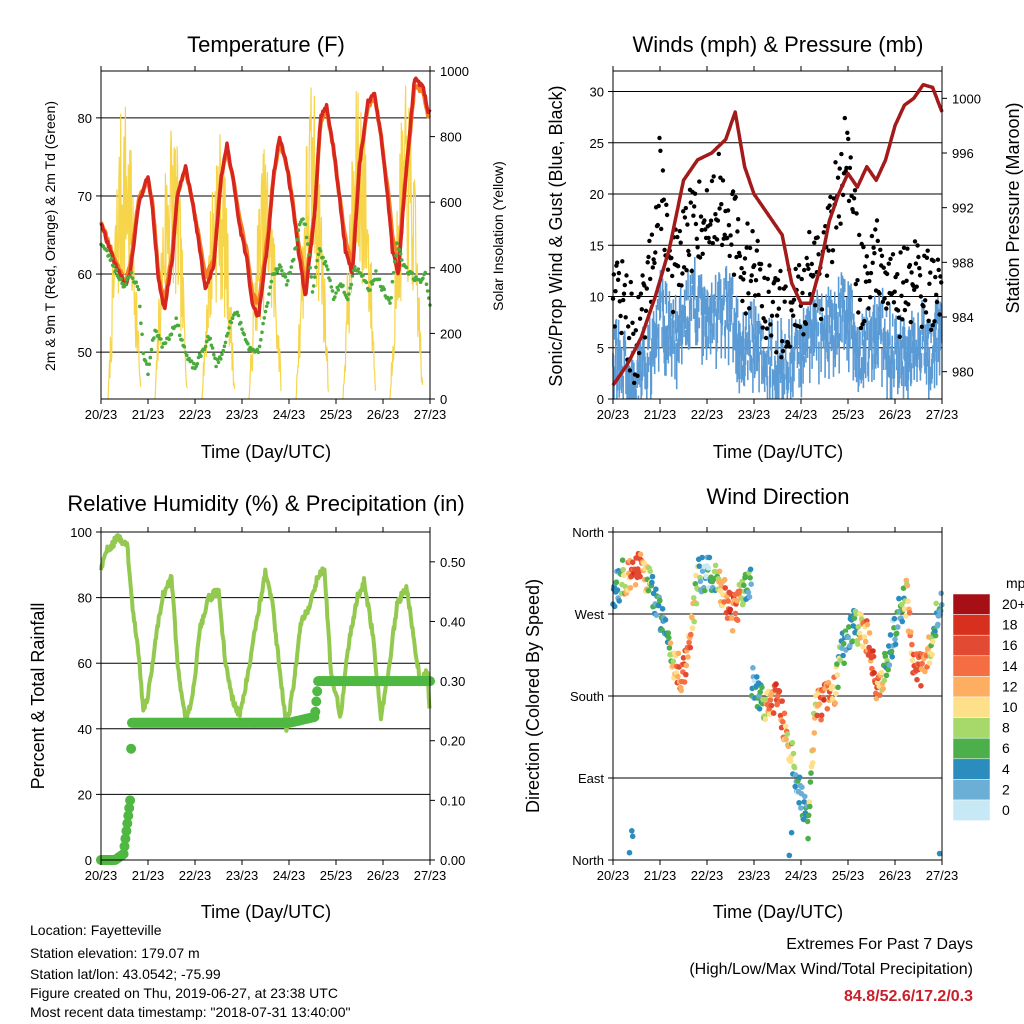 The height and width of the screenshot is (1024, 1024). I want to click on dir-xtick-label: 27/23, so click(942, 875).